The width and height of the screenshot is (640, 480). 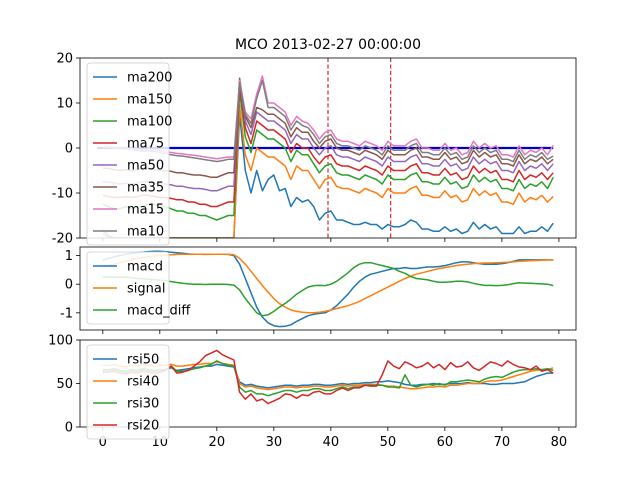 I want to click on legend-label-macd: macd, so click(x=145, y=267).